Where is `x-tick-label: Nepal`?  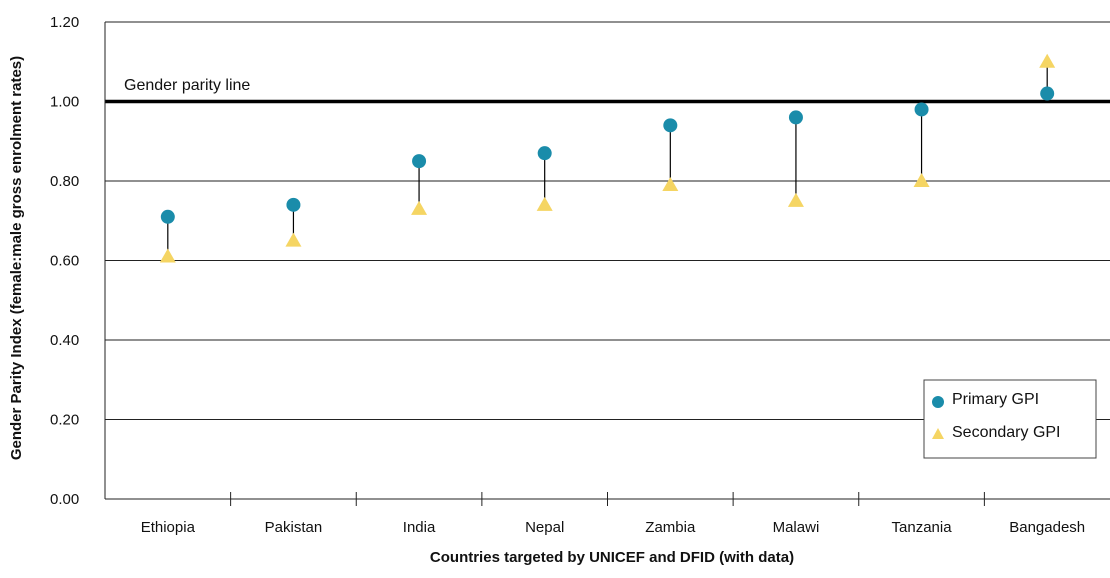 x-tick-label: Nepal is located at coordinates (544, 527).